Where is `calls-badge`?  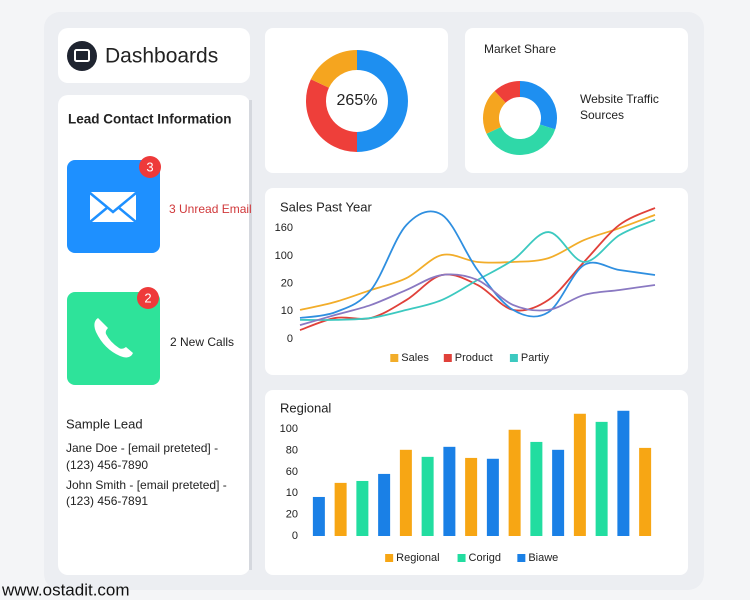 calls-badge is located at coordinates (148, 298).